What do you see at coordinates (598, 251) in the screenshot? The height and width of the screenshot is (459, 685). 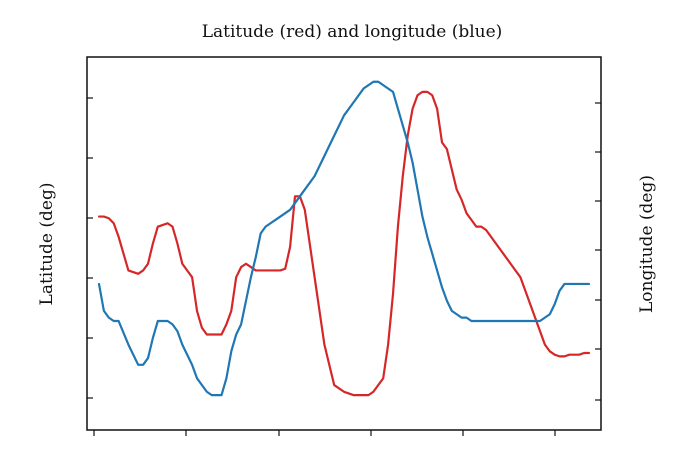 I see `right-y-ticks` at bounding box center [598, 251].